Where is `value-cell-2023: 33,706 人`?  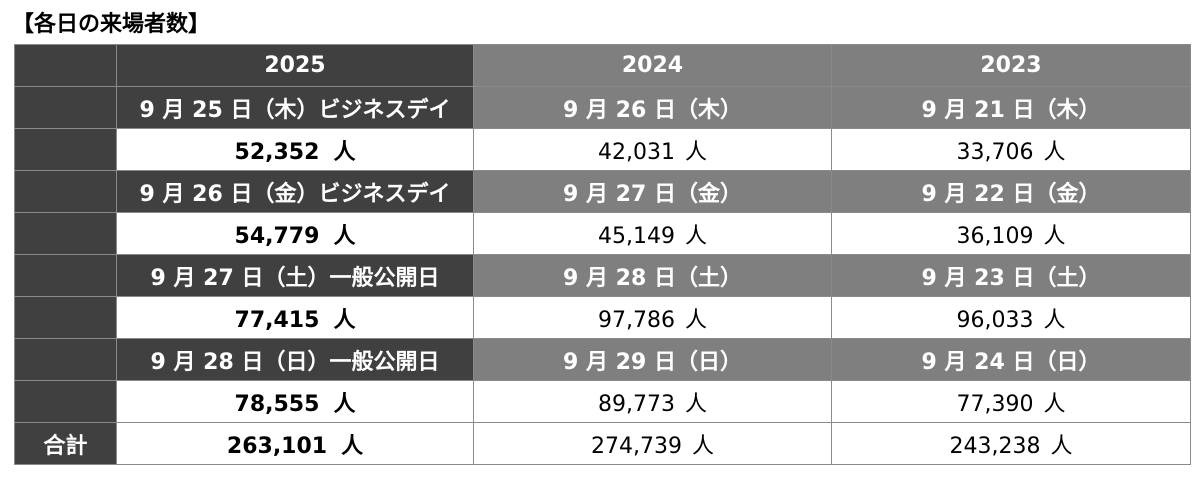 value-cell-2023: 33,706 人 is located at coordinates (1011, 149).